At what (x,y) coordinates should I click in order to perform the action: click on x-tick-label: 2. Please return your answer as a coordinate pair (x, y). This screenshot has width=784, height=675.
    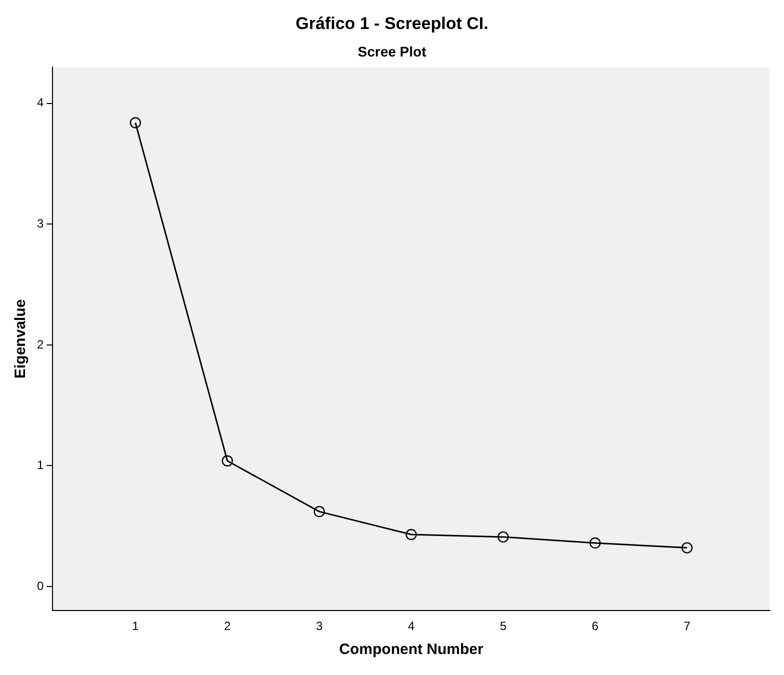
    Looking at the image, I should click on (228, 626).